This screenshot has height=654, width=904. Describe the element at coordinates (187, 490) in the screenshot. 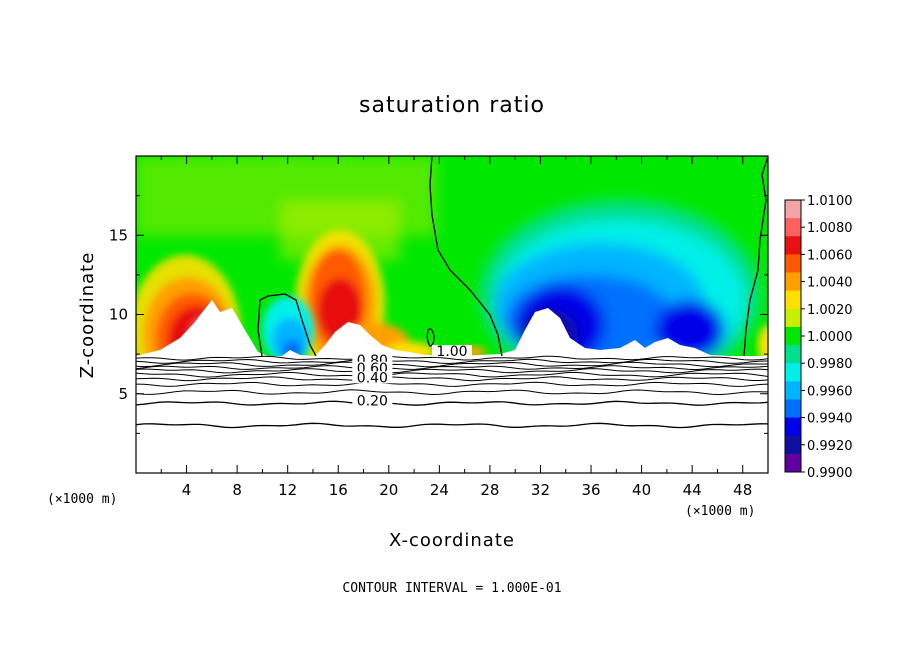

I see `x-tick-label: 4` at that location.